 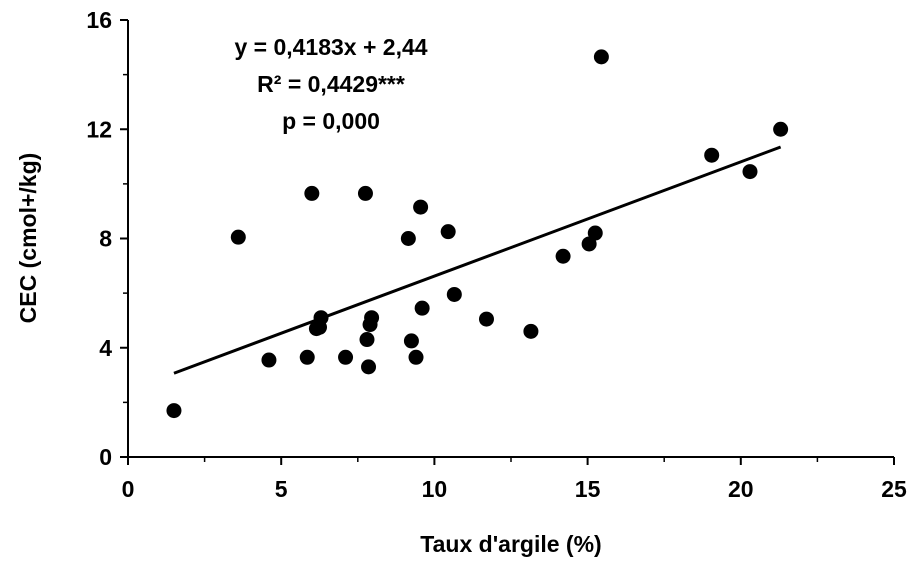 I want to click on equation-annotation: y = 0,4183x + 2,44, so click(x=330, y=47).